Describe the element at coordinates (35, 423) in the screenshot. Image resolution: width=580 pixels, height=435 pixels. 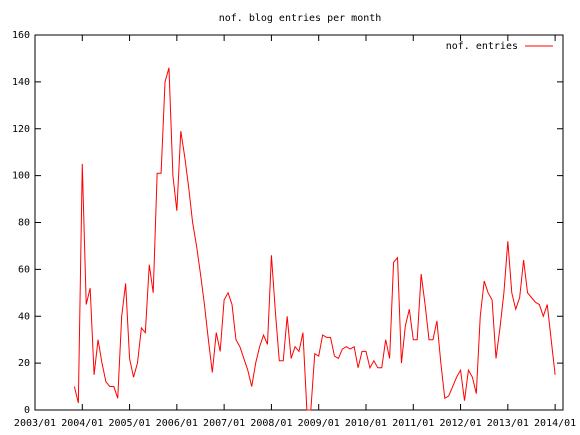
I see `x-tick-label: 2003/01` at that location.